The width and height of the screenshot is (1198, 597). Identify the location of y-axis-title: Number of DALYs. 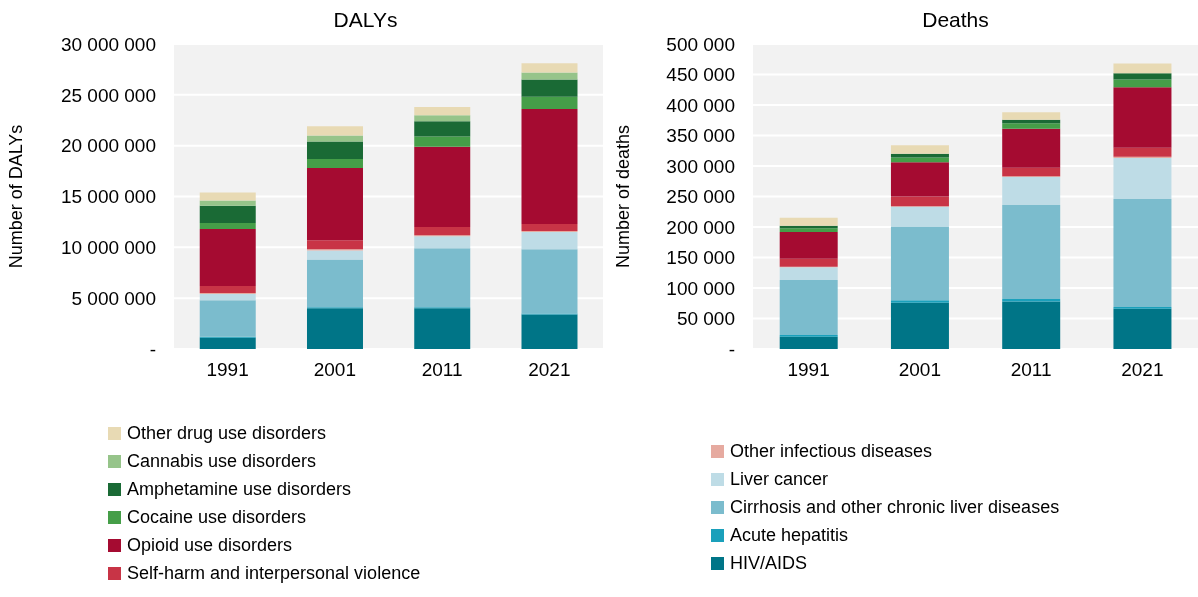
(16, 196).